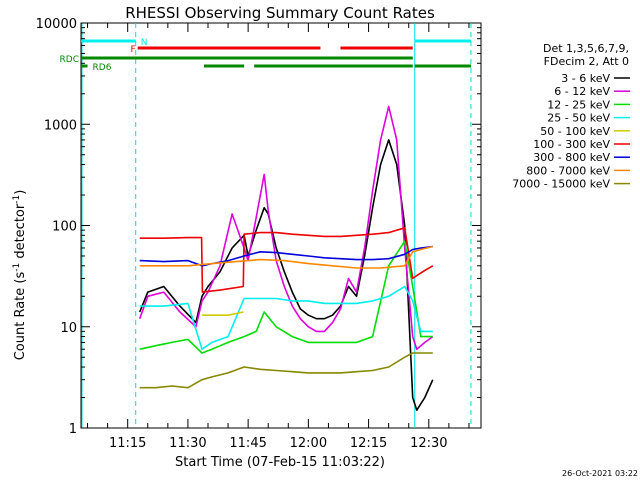 The height and width of the screenshot is (480, 640). What do you see at coordinates (56, 24) in the screenshot?
I see `y-tick-label: 10000` at bounding box center [56, 24].